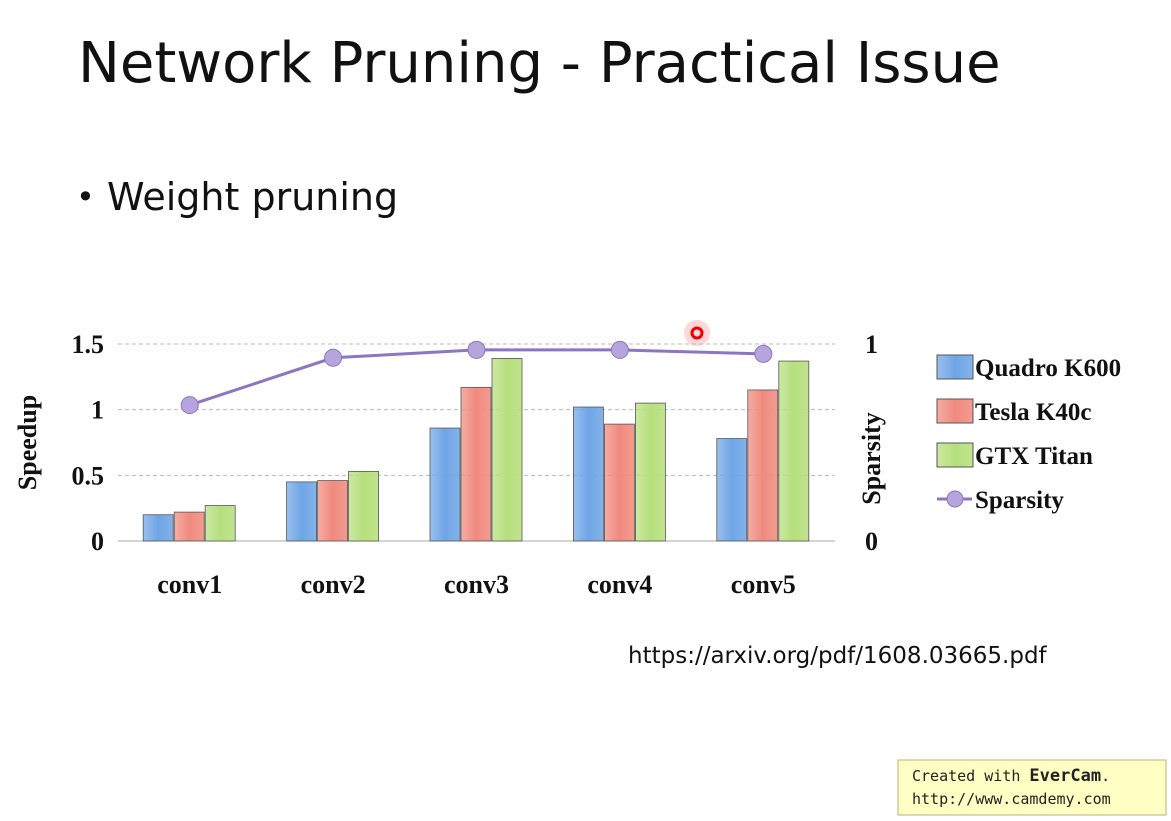 This screenshot has height=821, width=1171. I want to click on legend-label: Sparsity, so click(1019, 500).